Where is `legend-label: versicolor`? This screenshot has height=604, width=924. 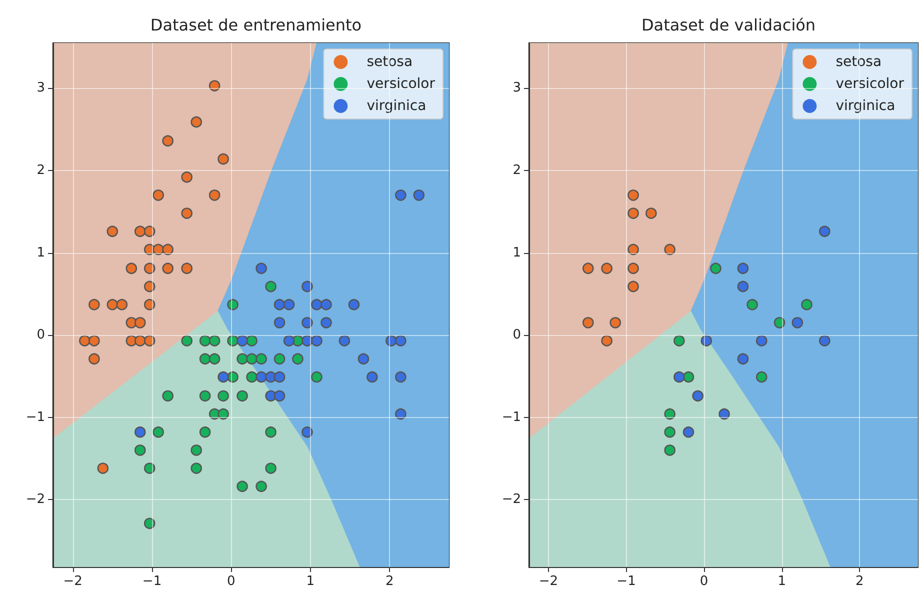
legend-label: versicolor is located at coordinates (870, 84).